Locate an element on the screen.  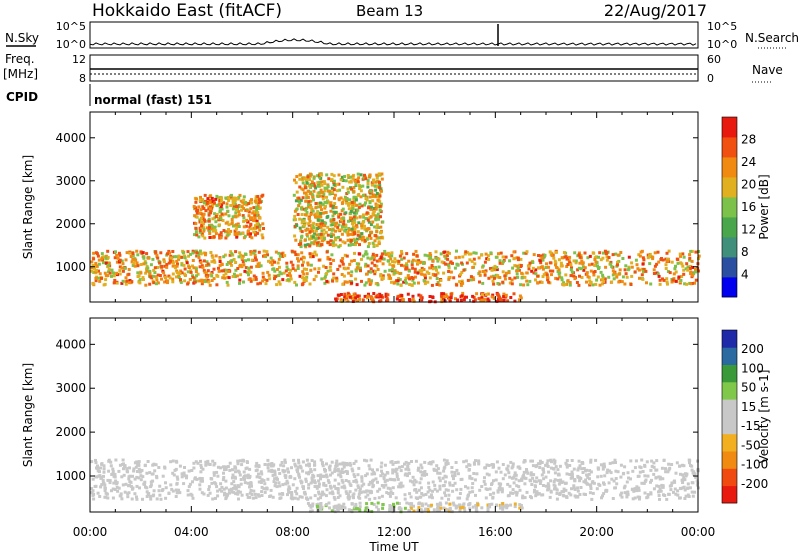
freq-label-2: [MHz] is located at coordinates (20, 74).